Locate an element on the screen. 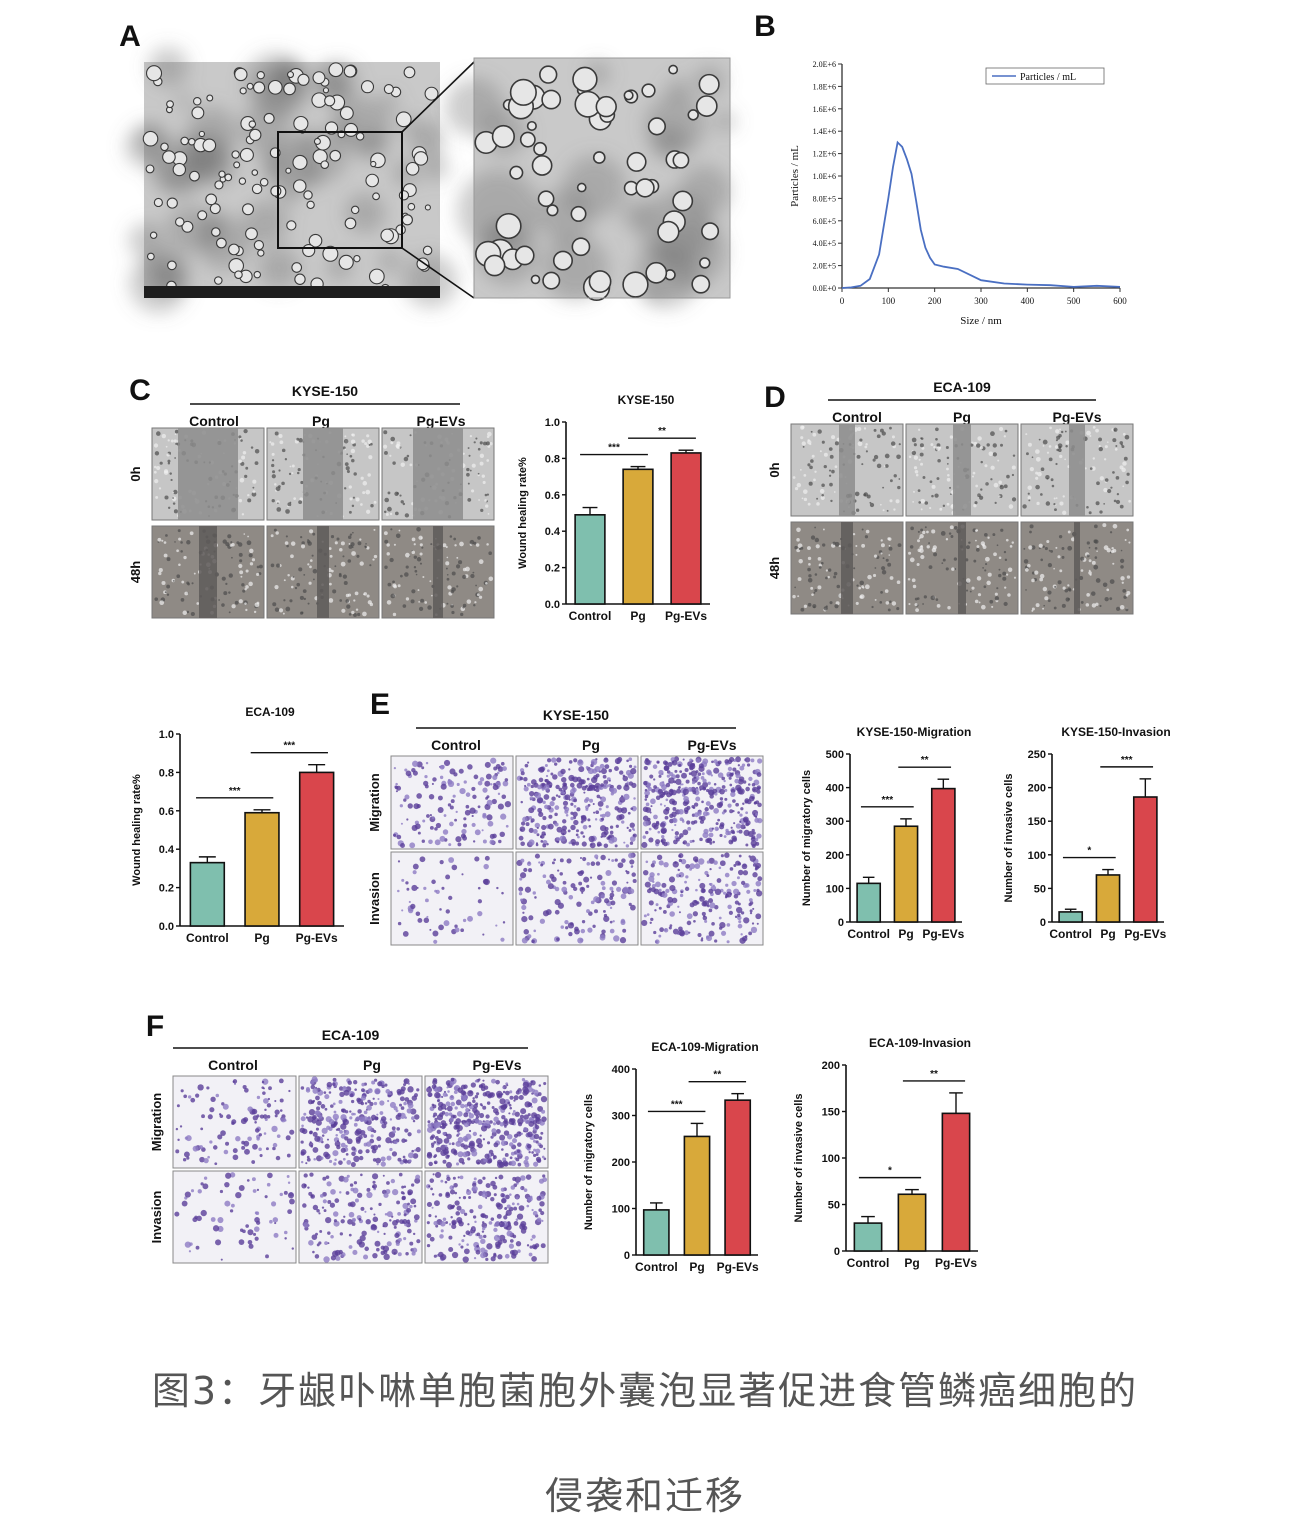 The width and height of the screenshot is (1290, 1536). tem-zoom-vesicle is located at coordinates (673, 69).